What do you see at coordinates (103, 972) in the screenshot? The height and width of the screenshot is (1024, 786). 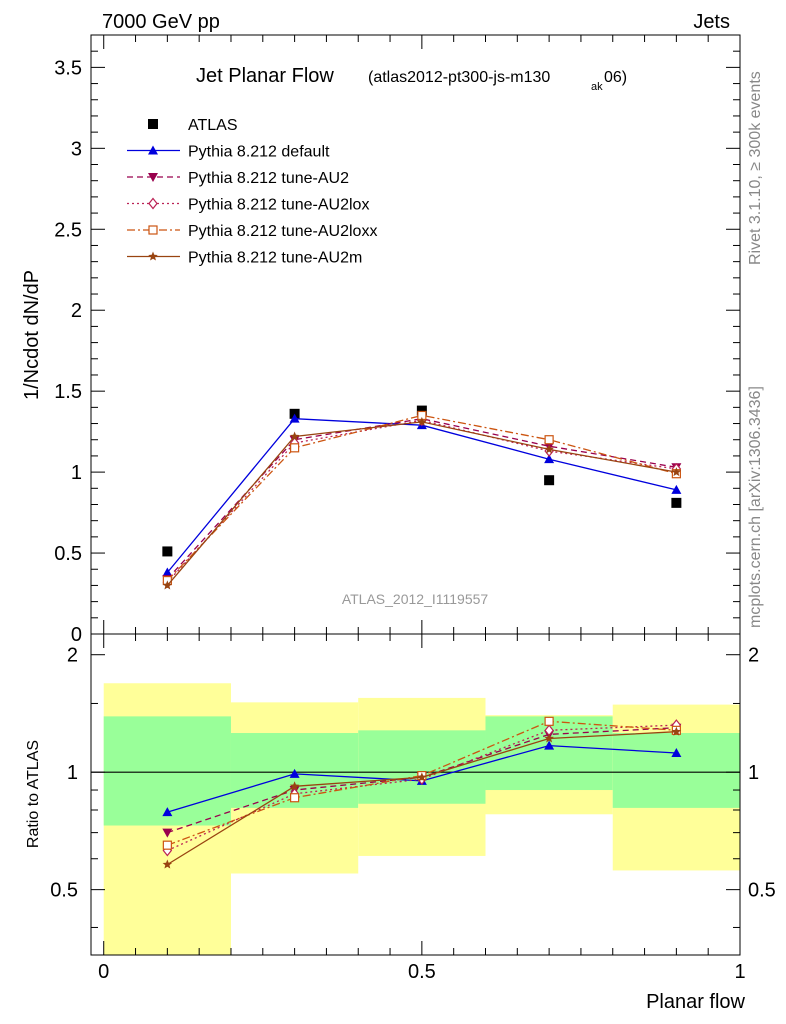 I see `x-tick-label: 0` at bounding box center [103, 972].